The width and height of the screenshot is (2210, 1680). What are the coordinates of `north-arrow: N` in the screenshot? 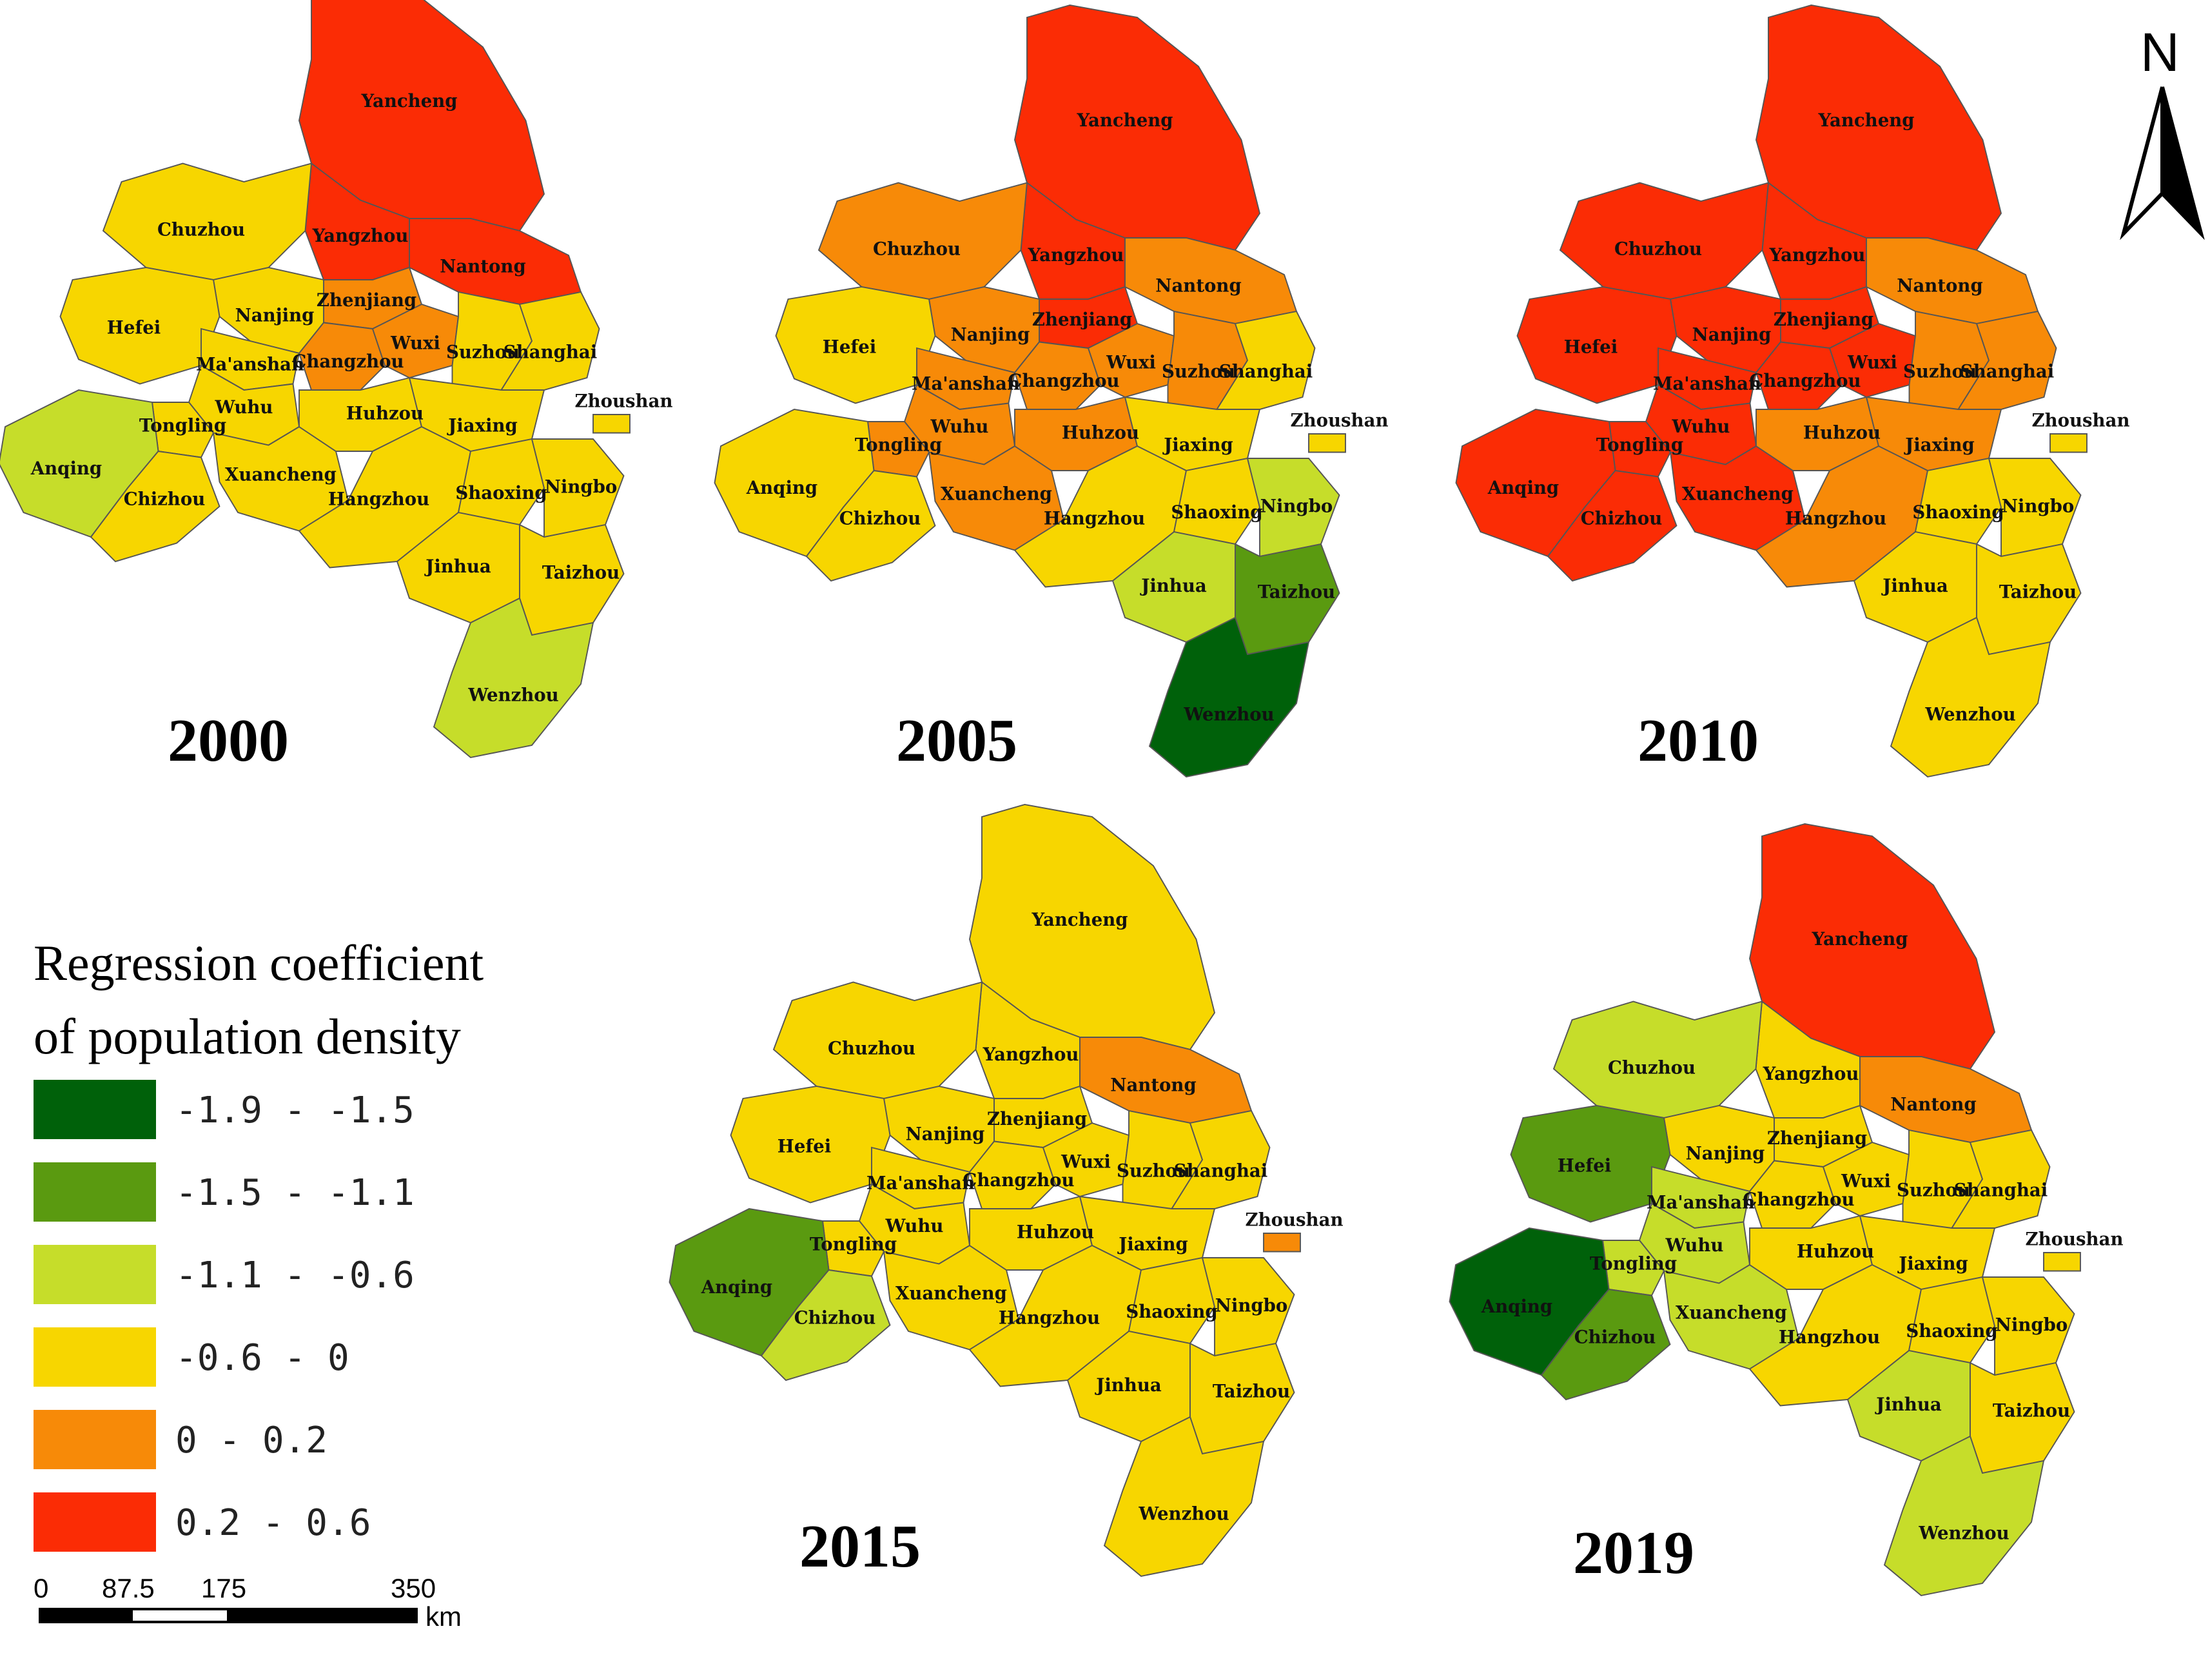 It's located at (2162, 131).